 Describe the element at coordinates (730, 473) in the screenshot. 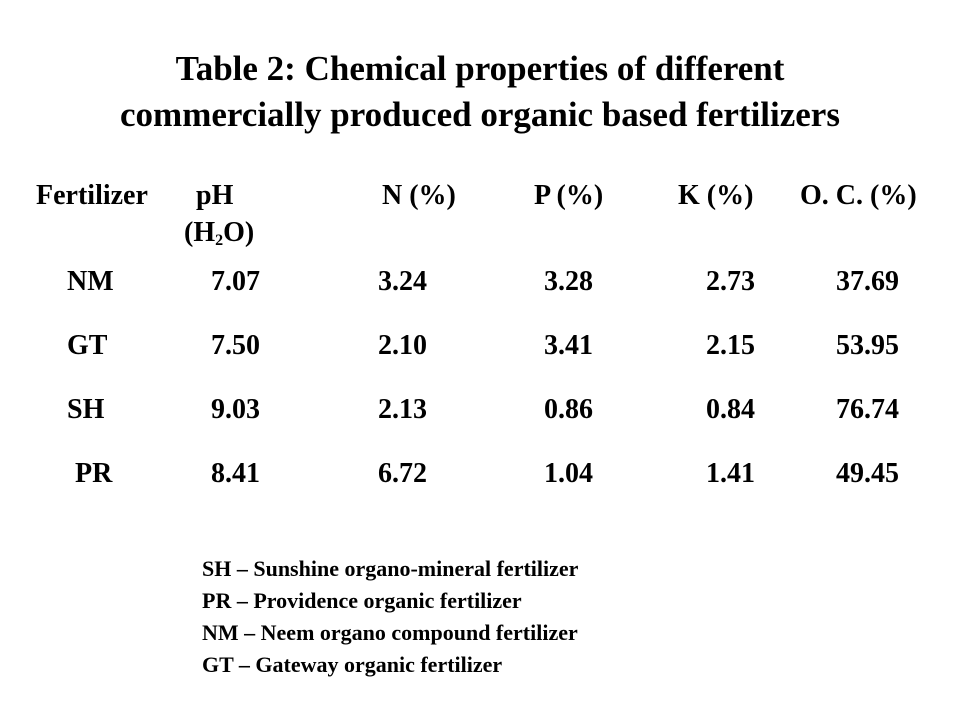

I see `cell-k: 1.41` at that location.